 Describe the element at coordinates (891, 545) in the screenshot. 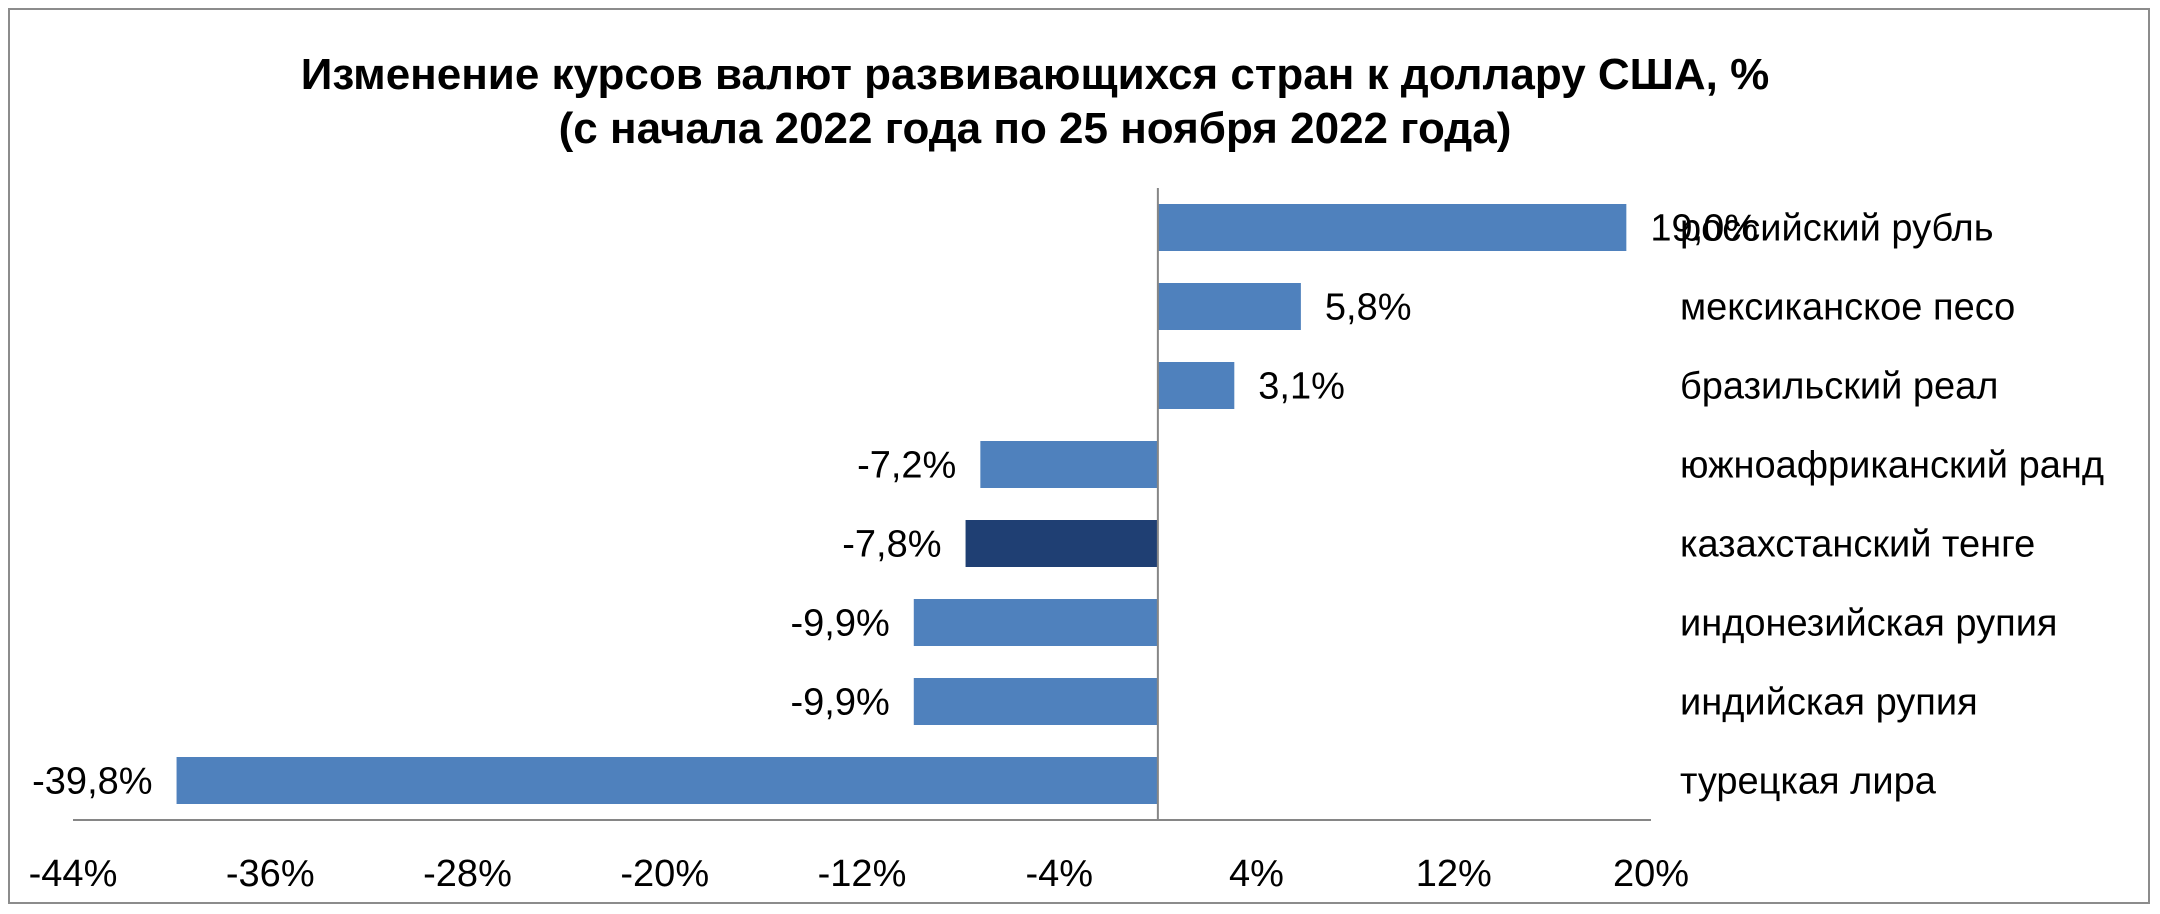

I see `value-label-4: -7,8%` at that location.